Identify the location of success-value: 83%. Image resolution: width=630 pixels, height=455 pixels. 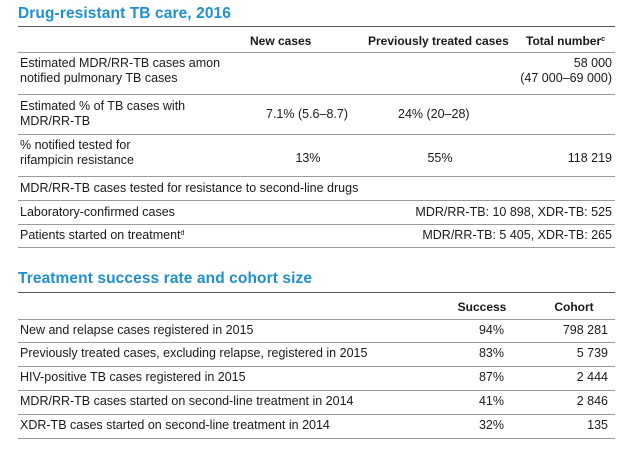
(491, 353).